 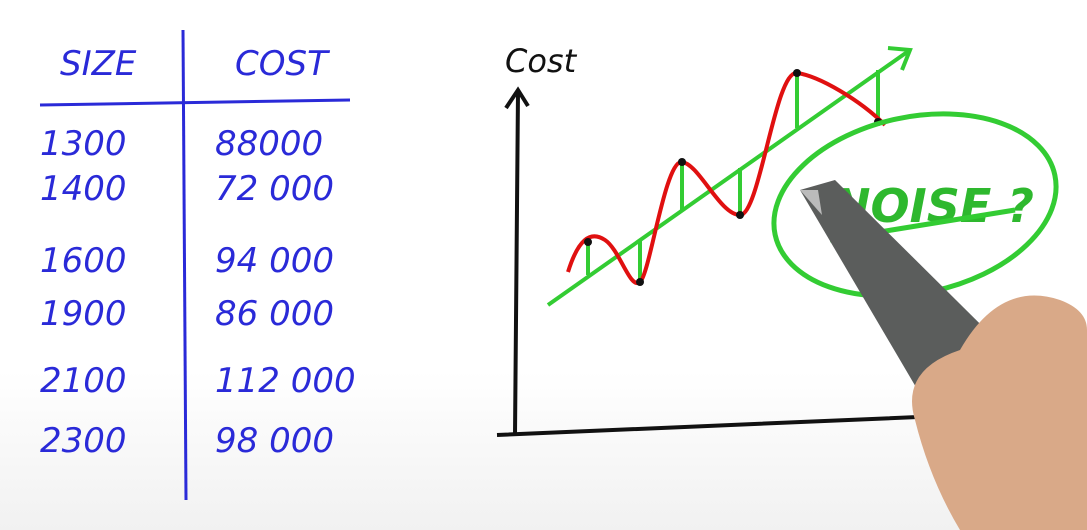 What do you see at coordinates (83, 441) in the screenshot?
I see `table-cell: 2300` at bounding box center [83, 441].